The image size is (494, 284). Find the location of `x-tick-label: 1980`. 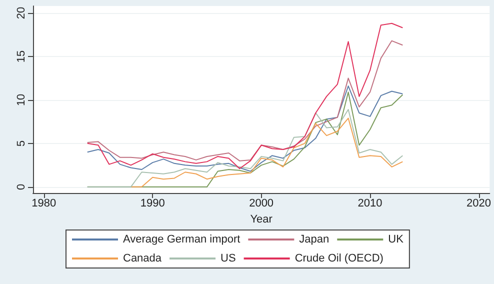

x-tick-label: 1980 is located at coordinates (44, 204).